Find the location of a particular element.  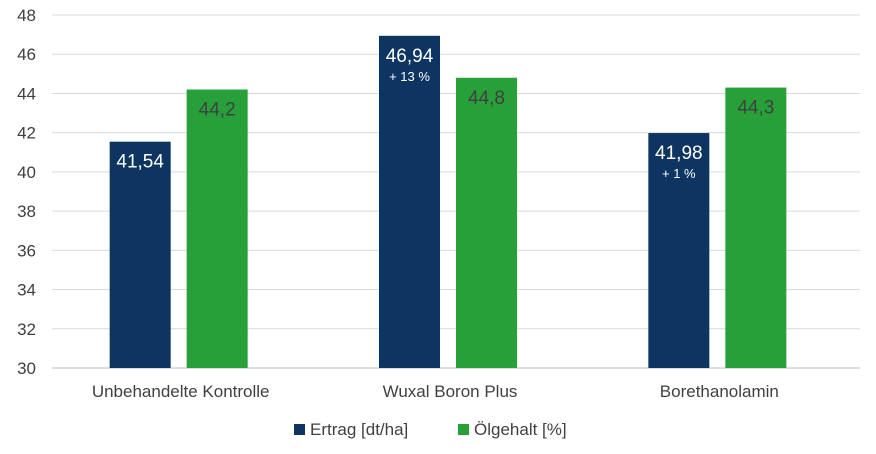

y-tick-label: 48 is located at coordinates (26, 15).